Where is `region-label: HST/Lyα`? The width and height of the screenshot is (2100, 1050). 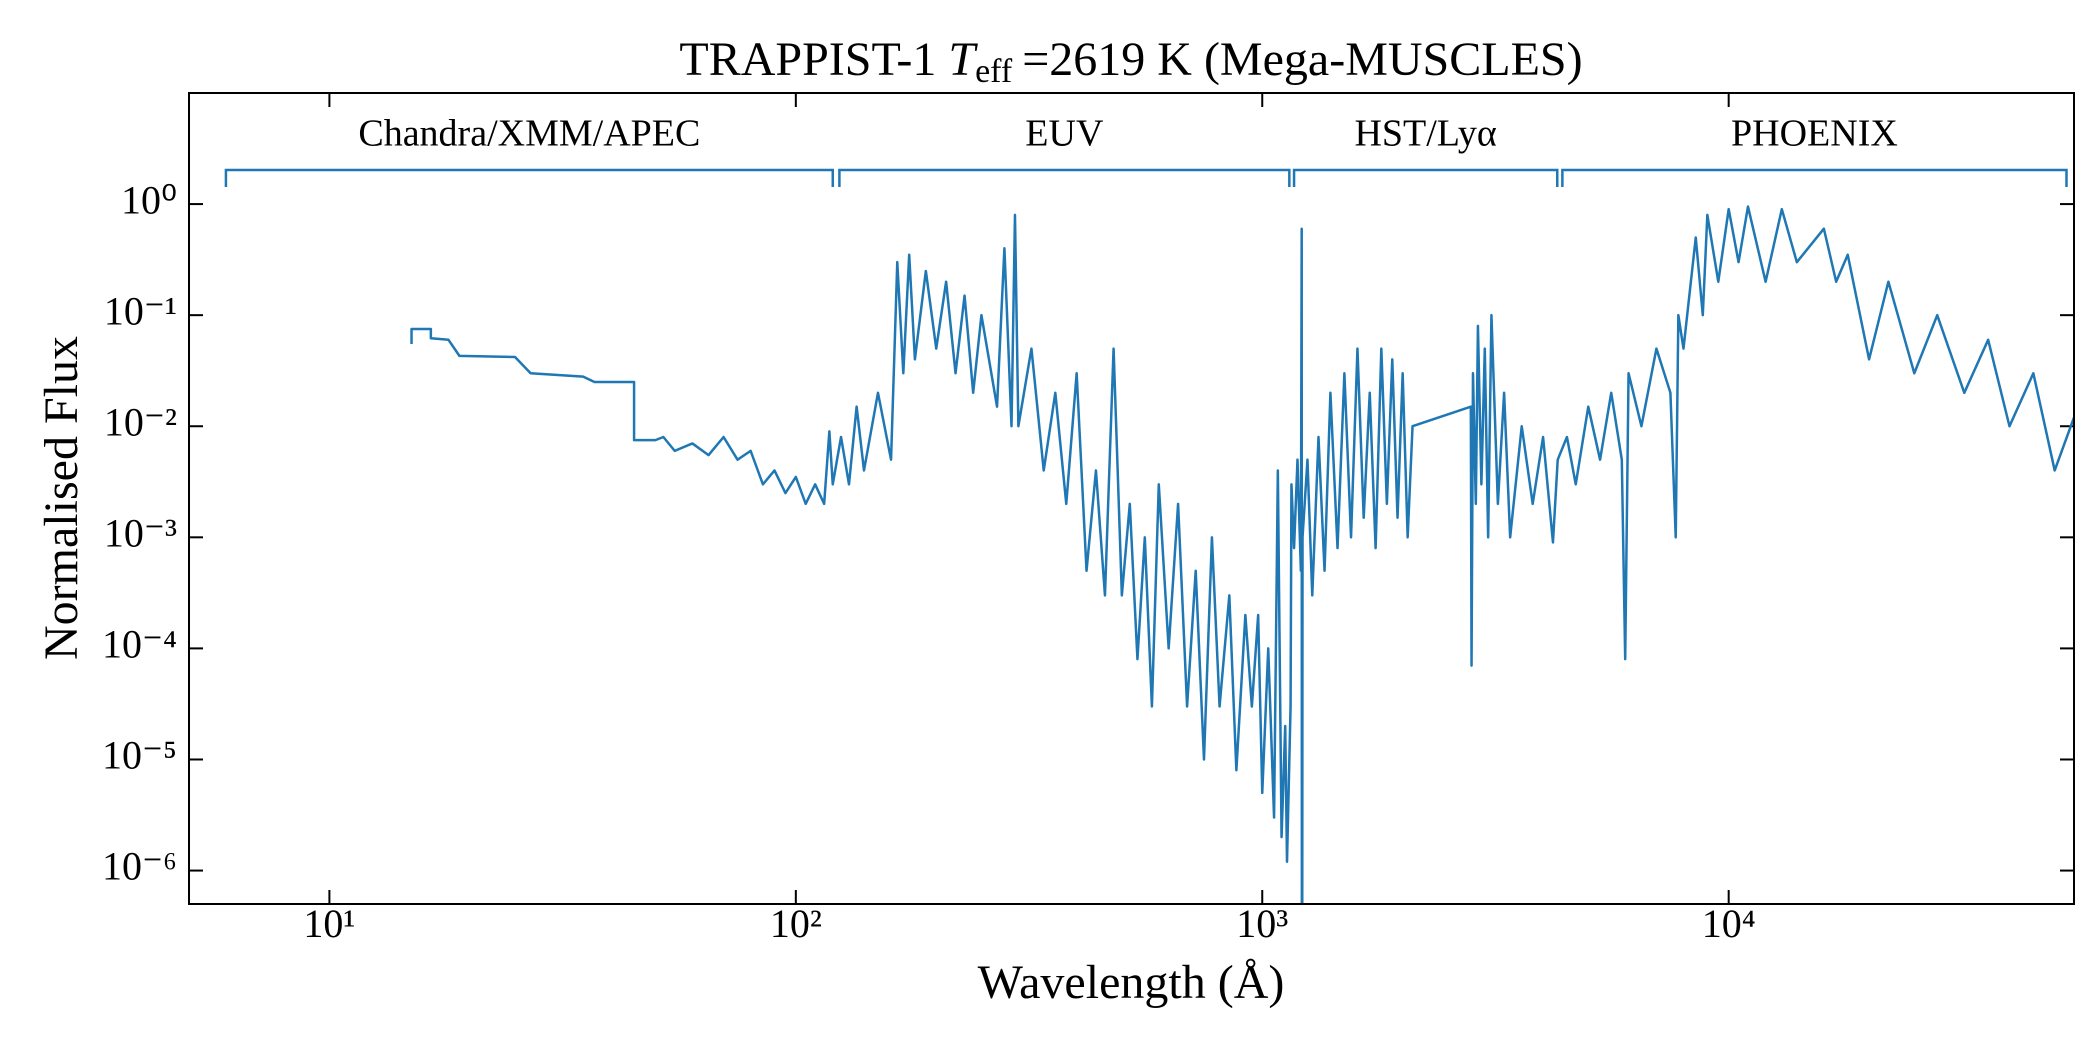
region-label: HST/Lyα is located at coordinates (1425, 134).